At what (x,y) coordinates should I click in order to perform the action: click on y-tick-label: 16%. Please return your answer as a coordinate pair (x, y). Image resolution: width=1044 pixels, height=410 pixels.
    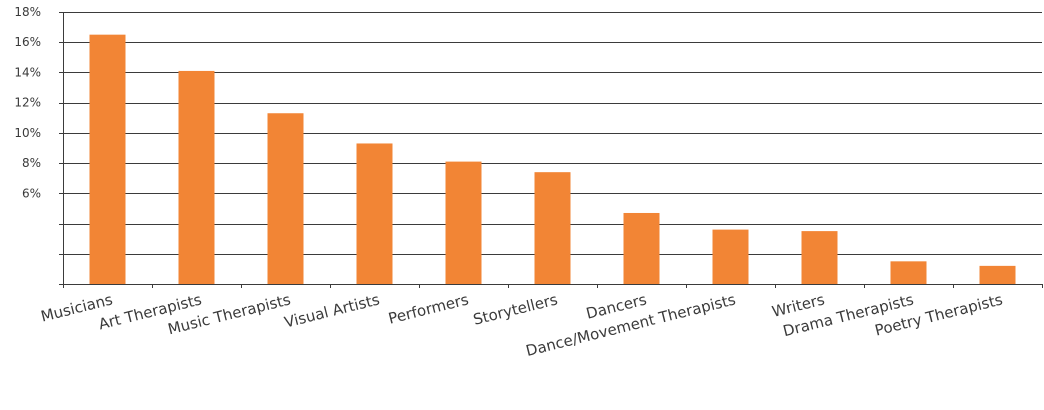
    Looking at the image, I should click on (27, 42).